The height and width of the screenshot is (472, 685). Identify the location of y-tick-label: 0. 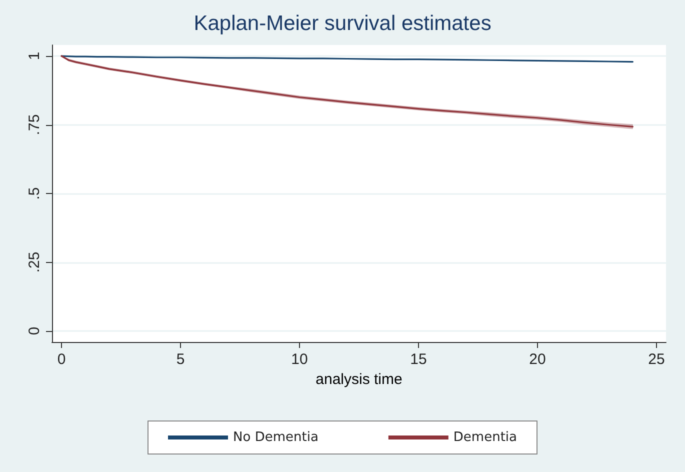
(34, 331).